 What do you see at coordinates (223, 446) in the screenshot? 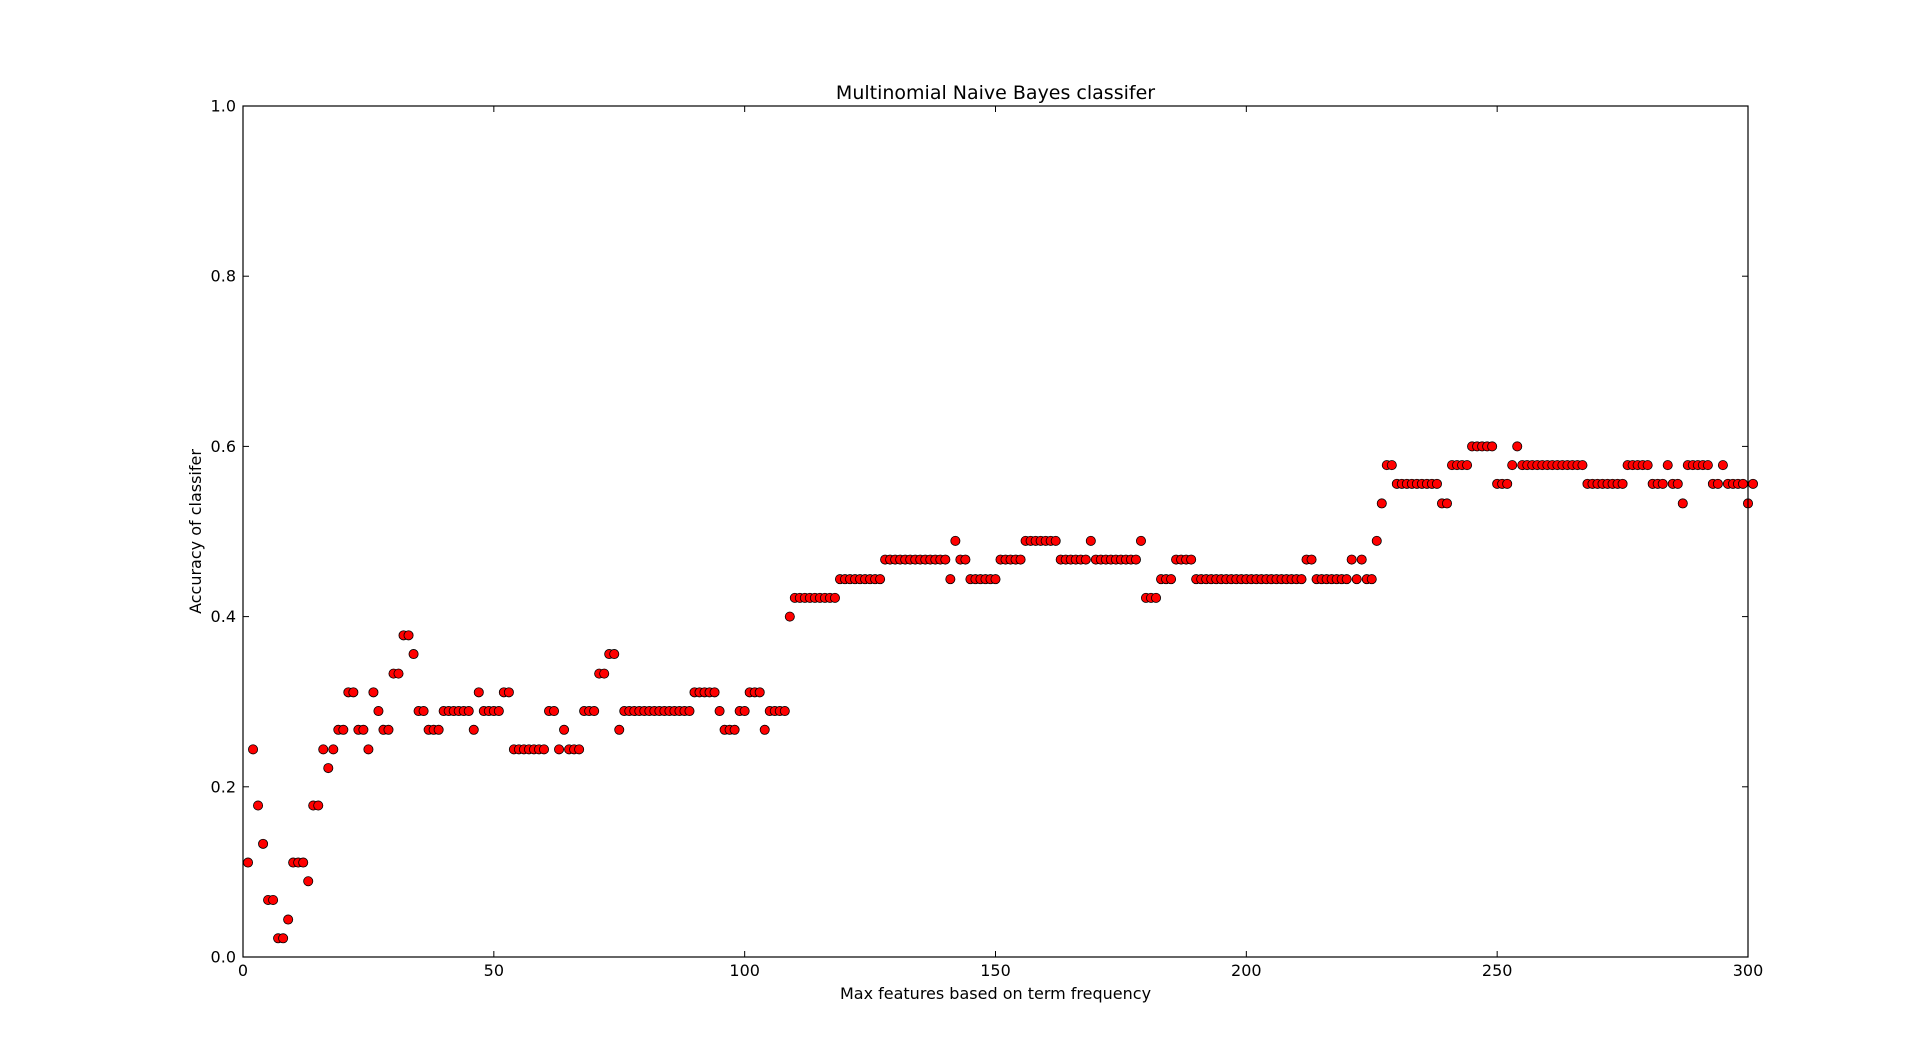
I see `y-tick-label: 0.6` at bounding box center [223, 446].